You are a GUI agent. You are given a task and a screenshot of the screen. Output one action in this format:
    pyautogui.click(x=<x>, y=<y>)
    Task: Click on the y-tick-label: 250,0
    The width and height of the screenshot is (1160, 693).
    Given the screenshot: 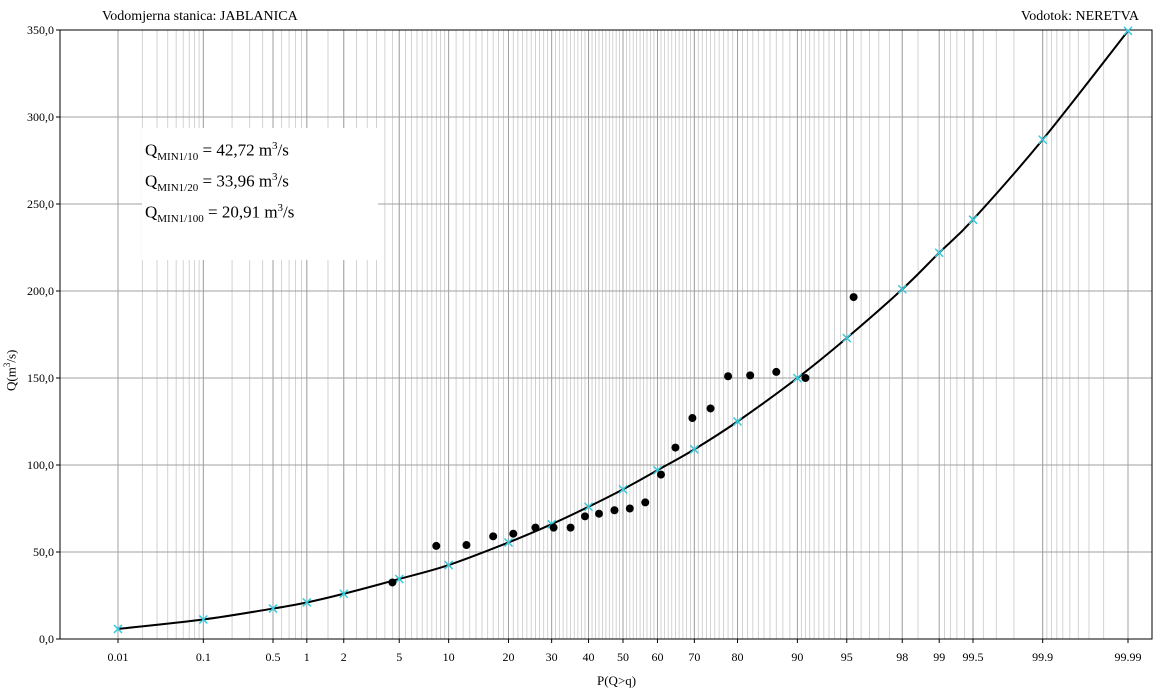 What is the action you would take?
    pyautogui.click(x=40, y=204)
    